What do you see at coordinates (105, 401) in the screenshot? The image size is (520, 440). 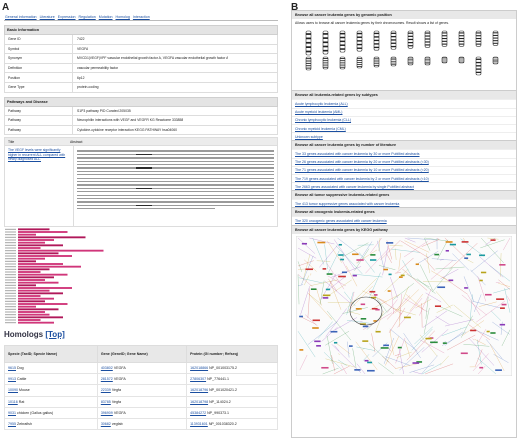 I see `geneid-link: 83785` at bounding box center [105, 401].